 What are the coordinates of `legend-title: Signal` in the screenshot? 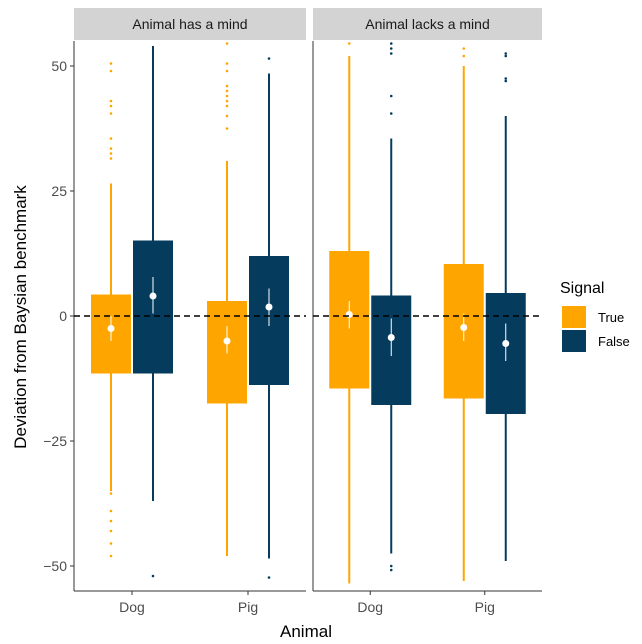 It's located at (582, 288).